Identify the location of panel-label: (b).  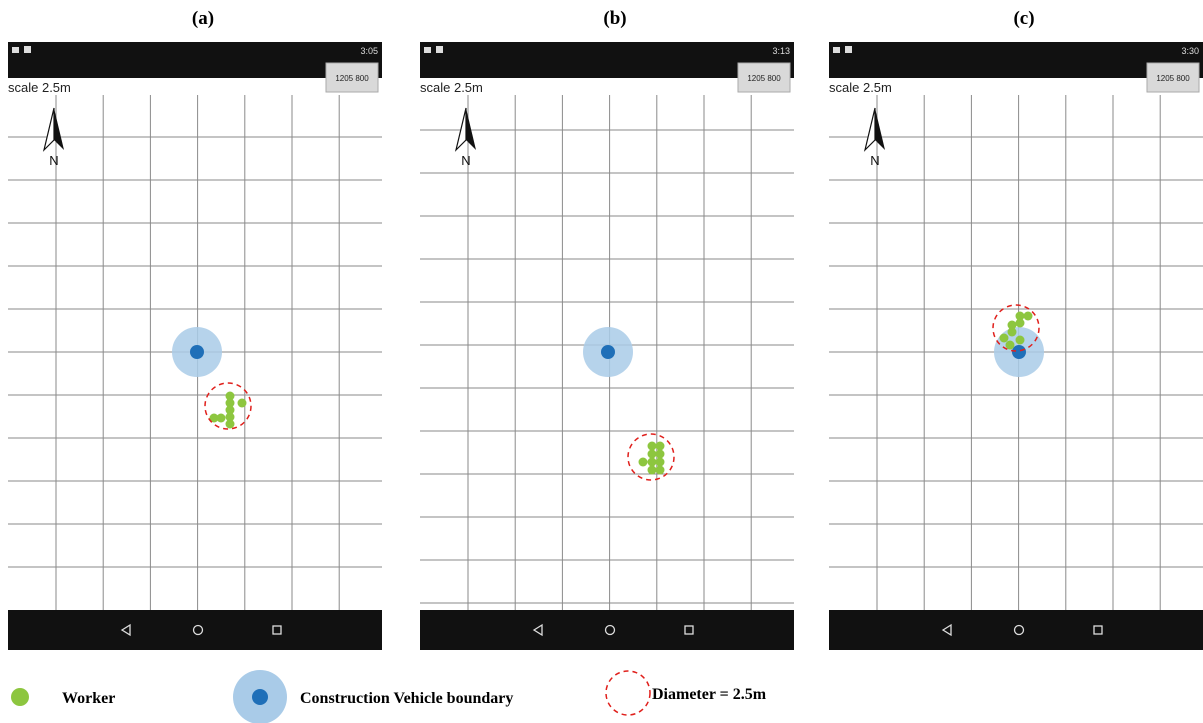
(614, 18).